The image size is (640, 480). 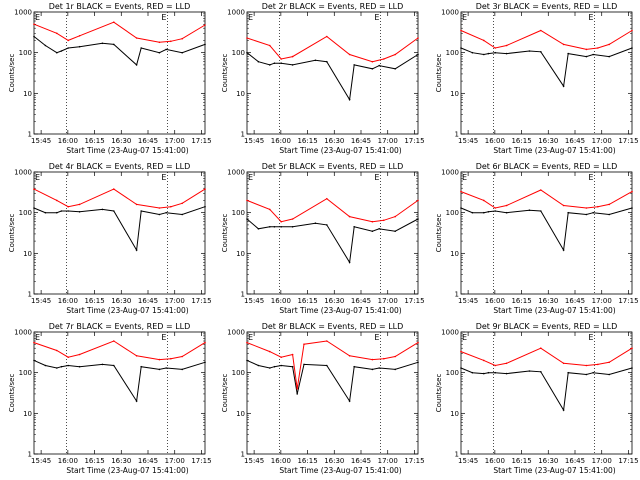 I want to click on chart-title: Det 5r BLACK = Events, RED = LLD, so click(x=333, y=166).